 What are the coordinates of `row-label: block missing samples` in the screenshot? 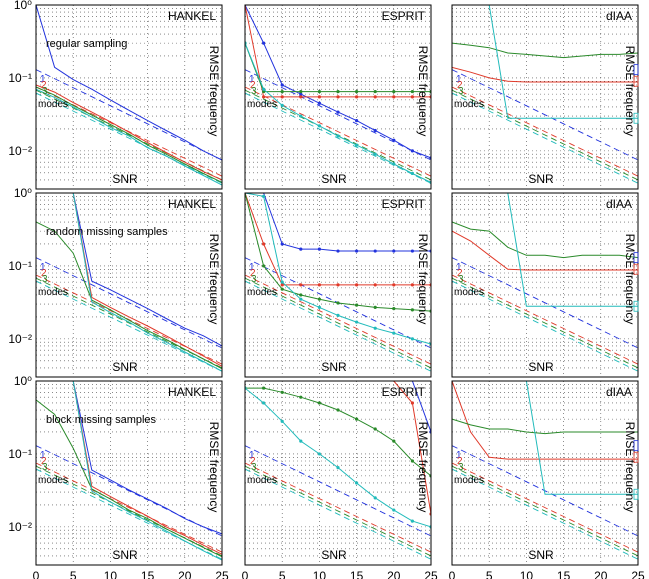 It's located at (101, 420).